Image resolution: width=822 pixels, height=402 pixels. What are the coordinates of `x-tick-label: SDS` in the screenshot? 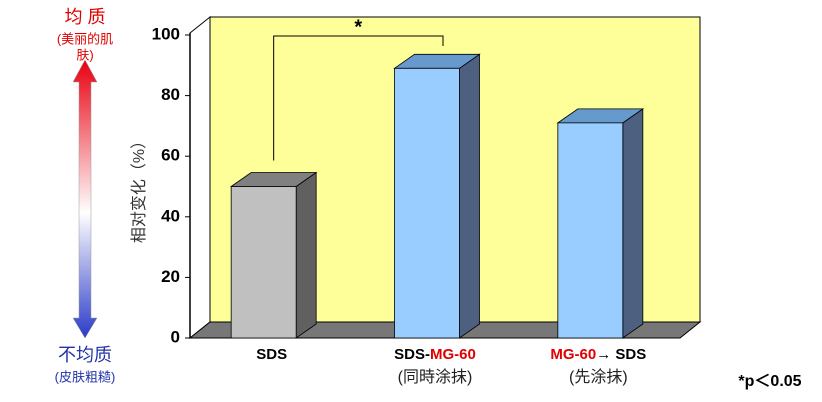 It's located at (271, 354).